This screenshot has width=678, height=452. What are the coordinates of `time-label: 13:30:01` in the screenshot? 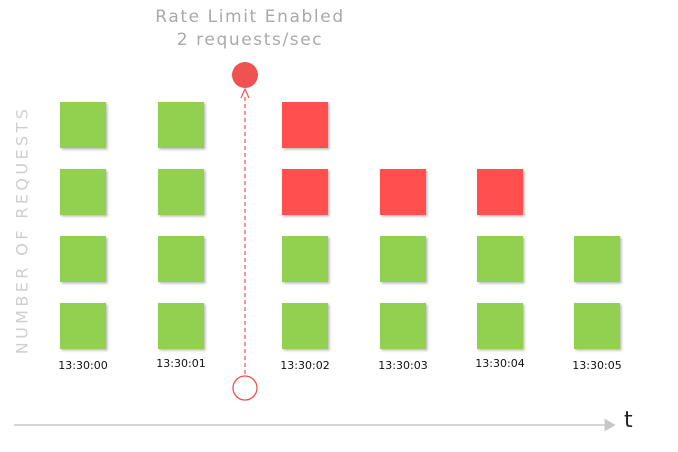 It's located at (180, 363).